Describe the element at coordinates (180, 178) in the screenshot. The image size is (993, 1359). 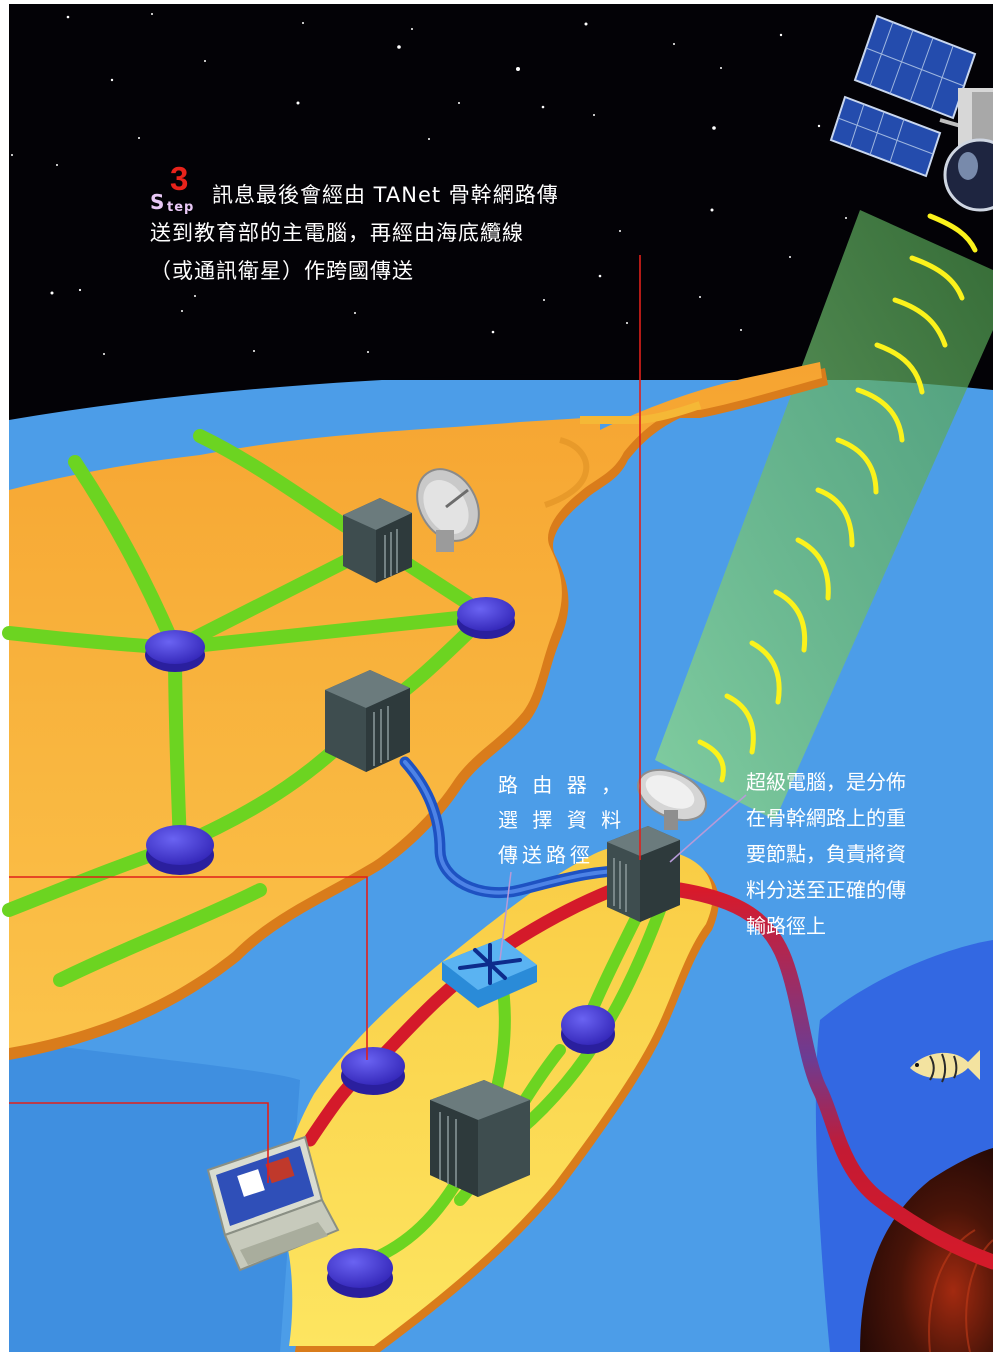
I see `step-badge-number: 3` at that location.